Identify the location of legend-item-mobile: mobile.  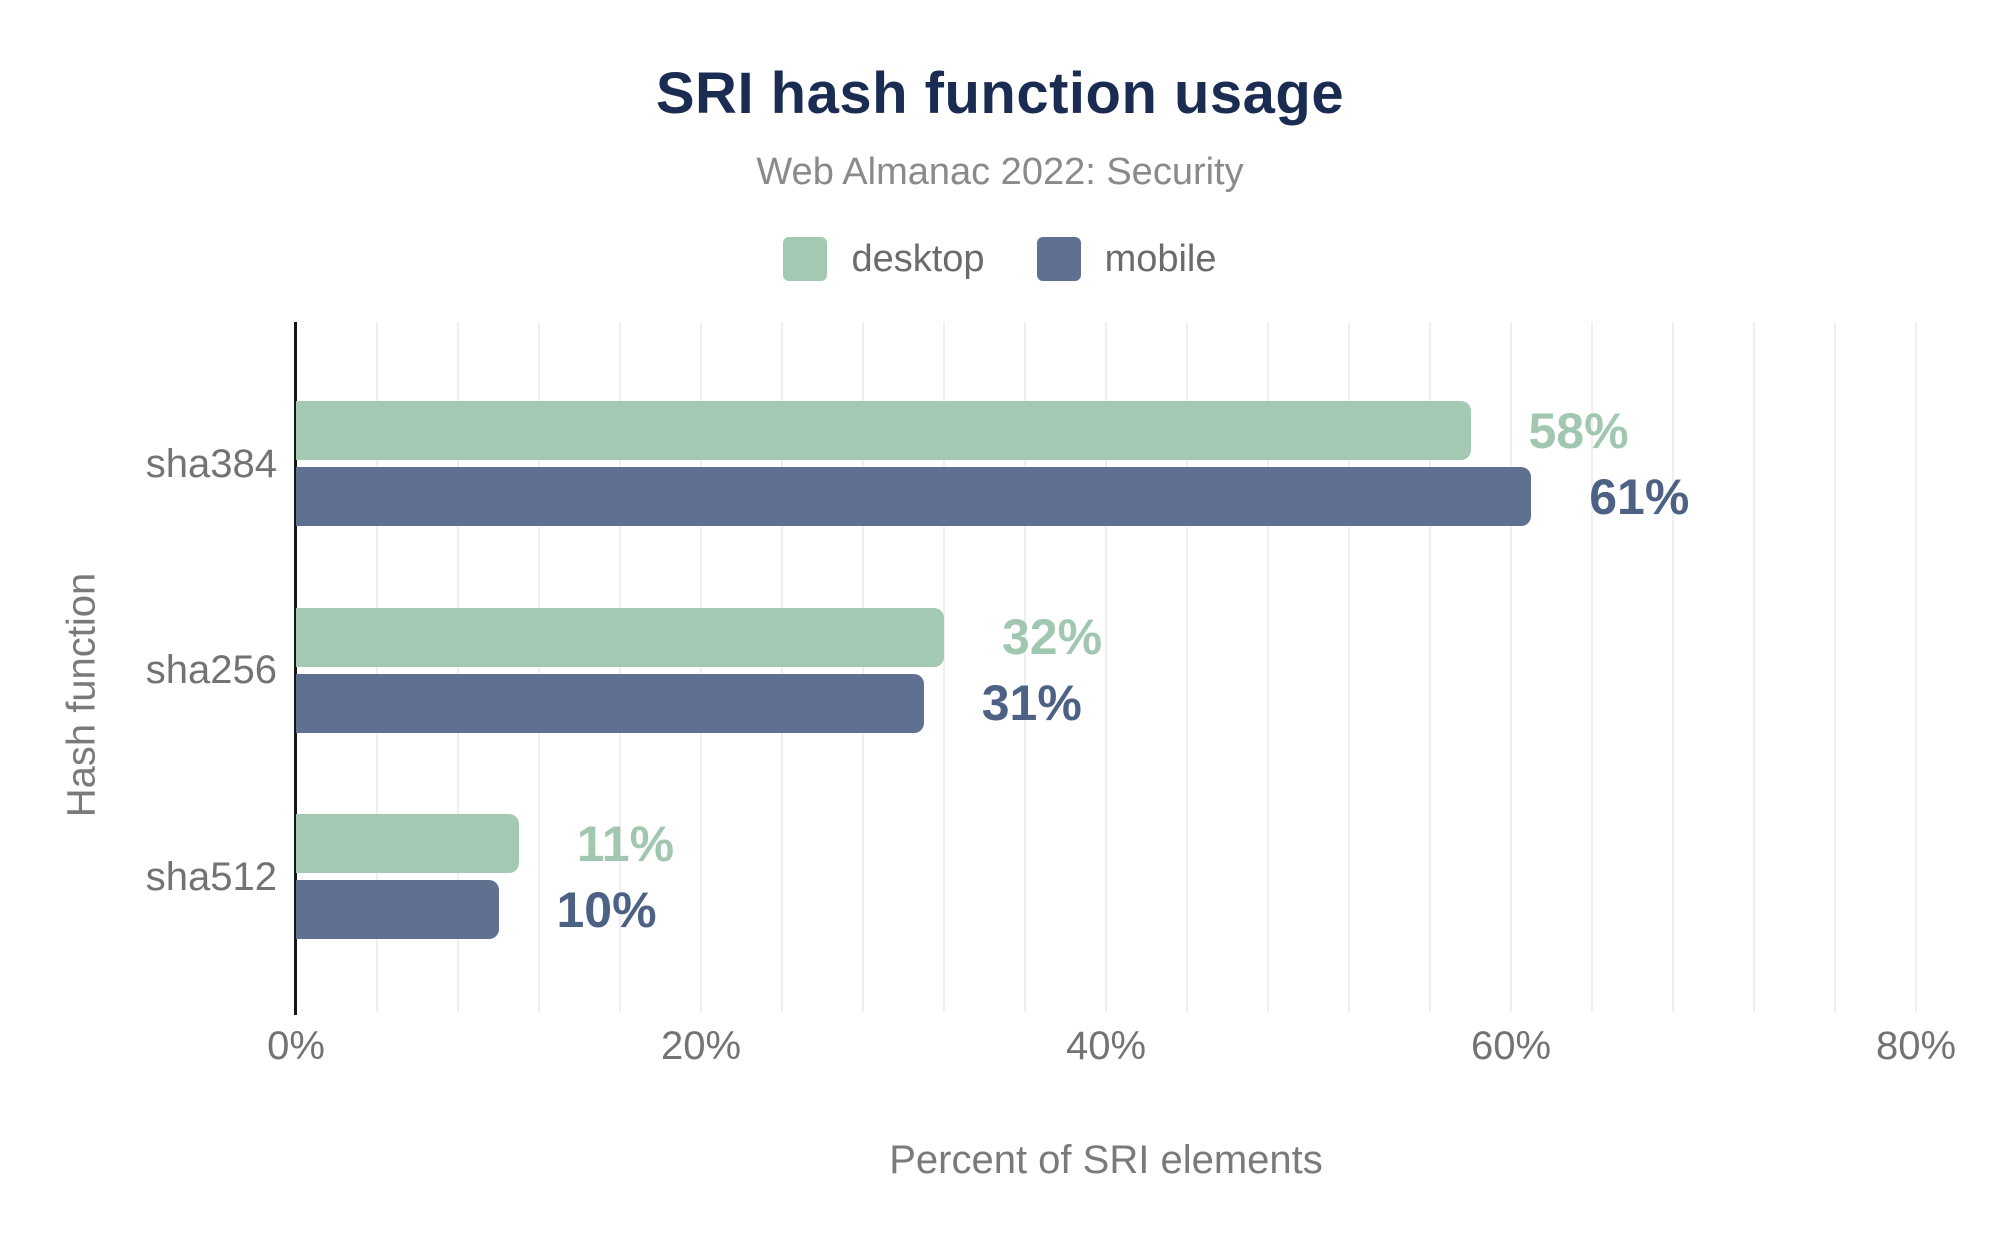
(1126, 259).